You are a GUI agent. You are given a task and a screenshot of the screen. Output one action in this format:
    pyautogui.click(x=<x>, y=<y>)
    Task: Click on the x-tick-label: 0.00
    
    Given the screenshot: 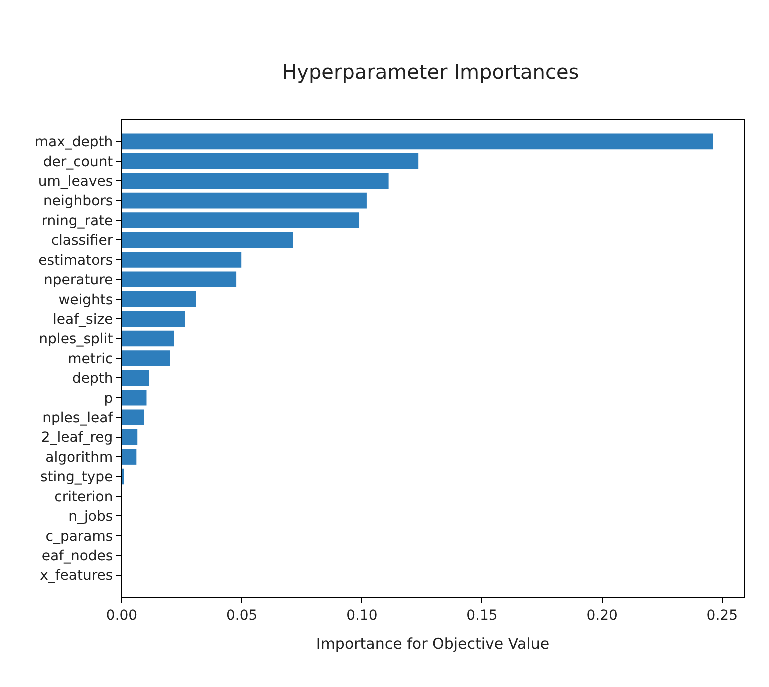 What is the action you would take?
    pyautogui.click(x=122, y=616)
    